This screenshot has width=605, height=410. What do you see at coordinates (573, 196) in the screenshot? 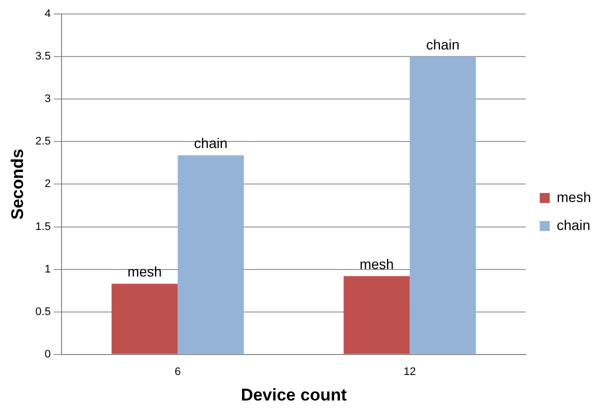
I see `legend-label: mesh` at bounding box center [573, 196].